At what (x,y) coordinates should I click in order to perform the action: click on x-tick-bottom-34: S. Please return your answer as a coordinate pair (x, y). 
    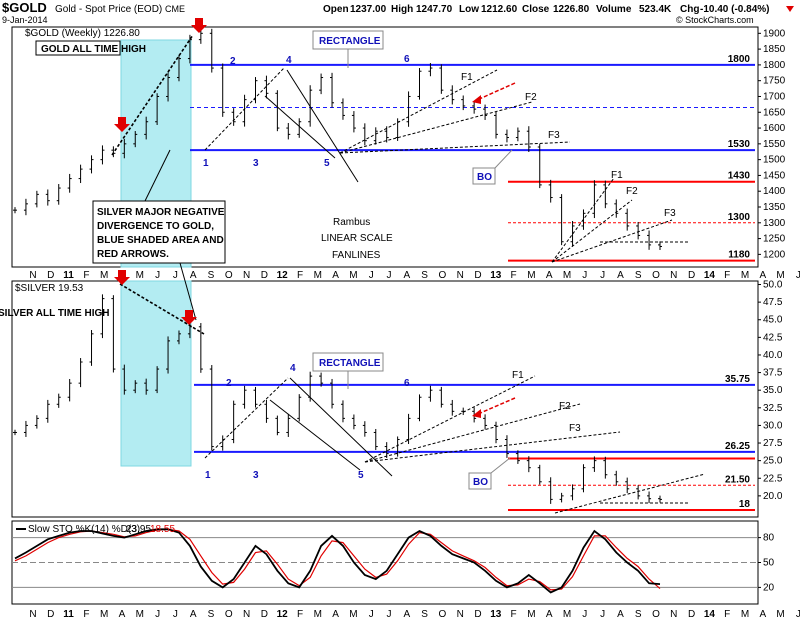
    Looking at the image, I should click on (638, 614).